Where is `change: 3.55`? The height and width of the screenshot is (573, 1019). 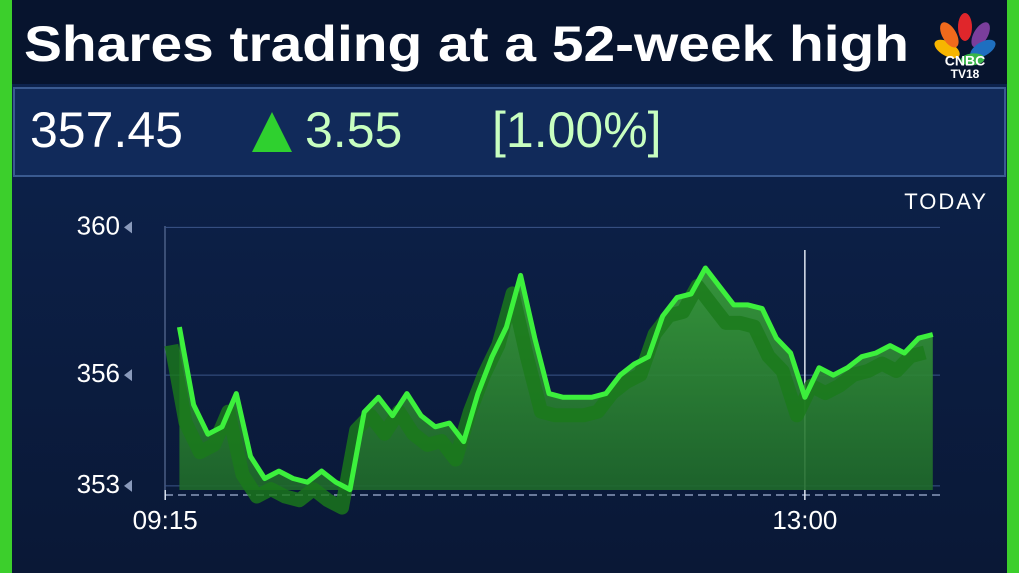
change: 3.55 is located at coordinates (353, 130).